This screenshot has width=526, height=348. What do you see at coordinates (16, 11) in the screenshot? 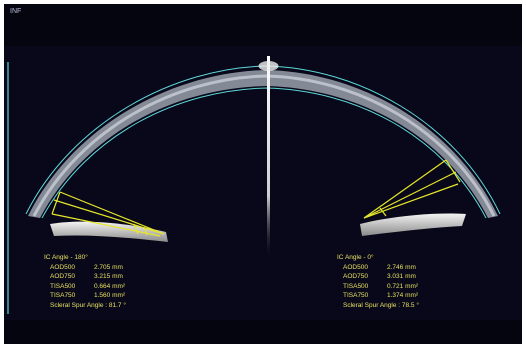
I see `scan-corner-label: INF` at bounding box center [16, 11].